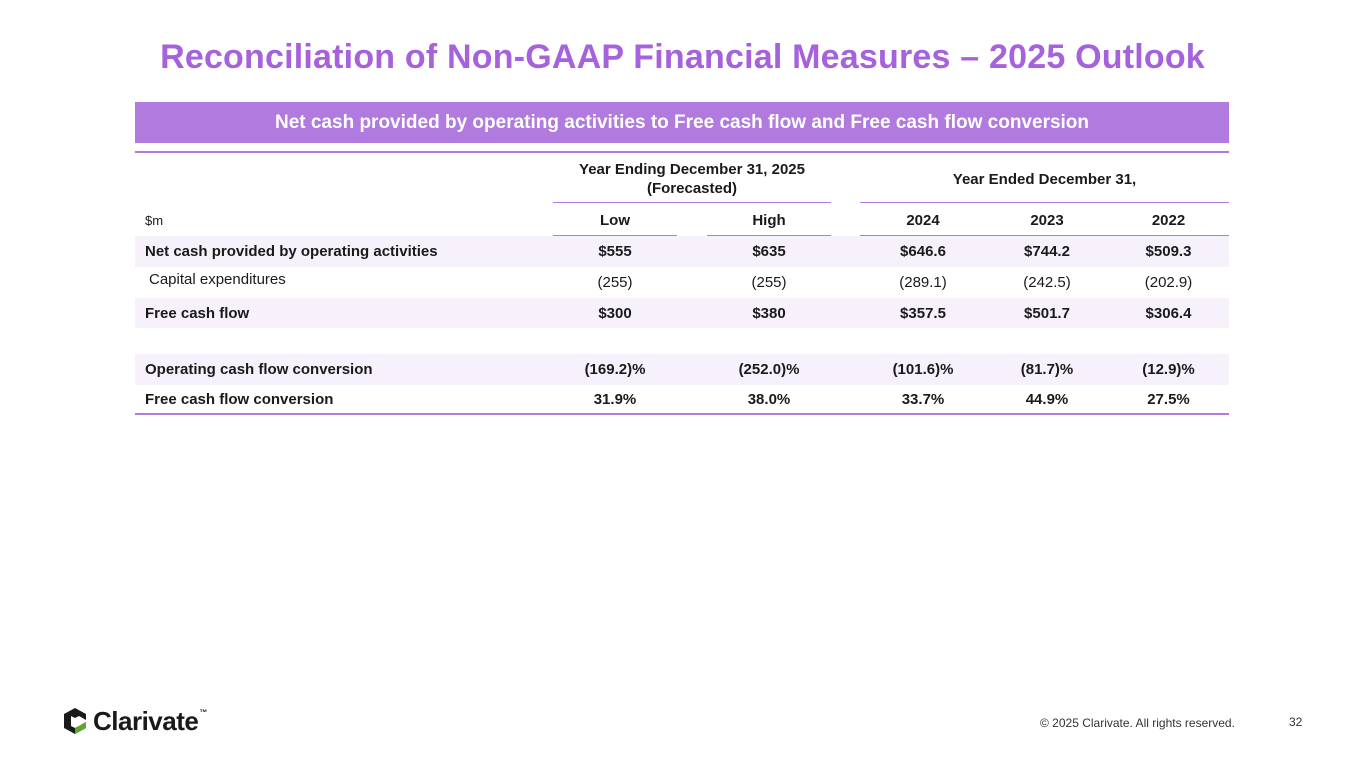 This screenshot has width=1365, height=766. What do you see at coordinates (75, 721) in the screenshot?
I see `clarivate-mark-icon` at bounding box center [75, 721].